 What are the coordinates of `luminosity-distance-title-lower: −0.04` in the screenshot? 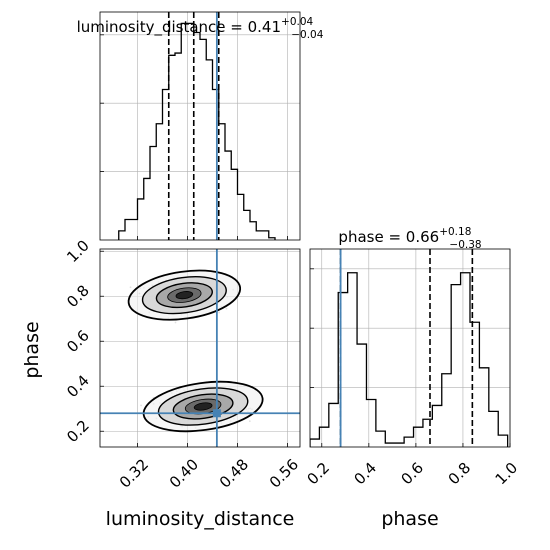 It's located at (307, 35).